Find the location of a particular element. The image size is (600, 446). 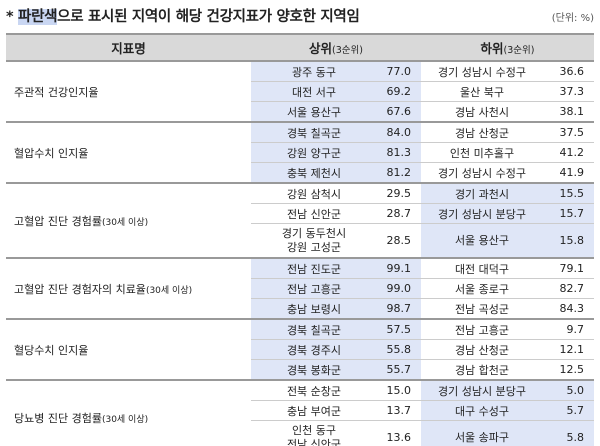

header-indicator: 지표명 is located at coordinates (128, 47).